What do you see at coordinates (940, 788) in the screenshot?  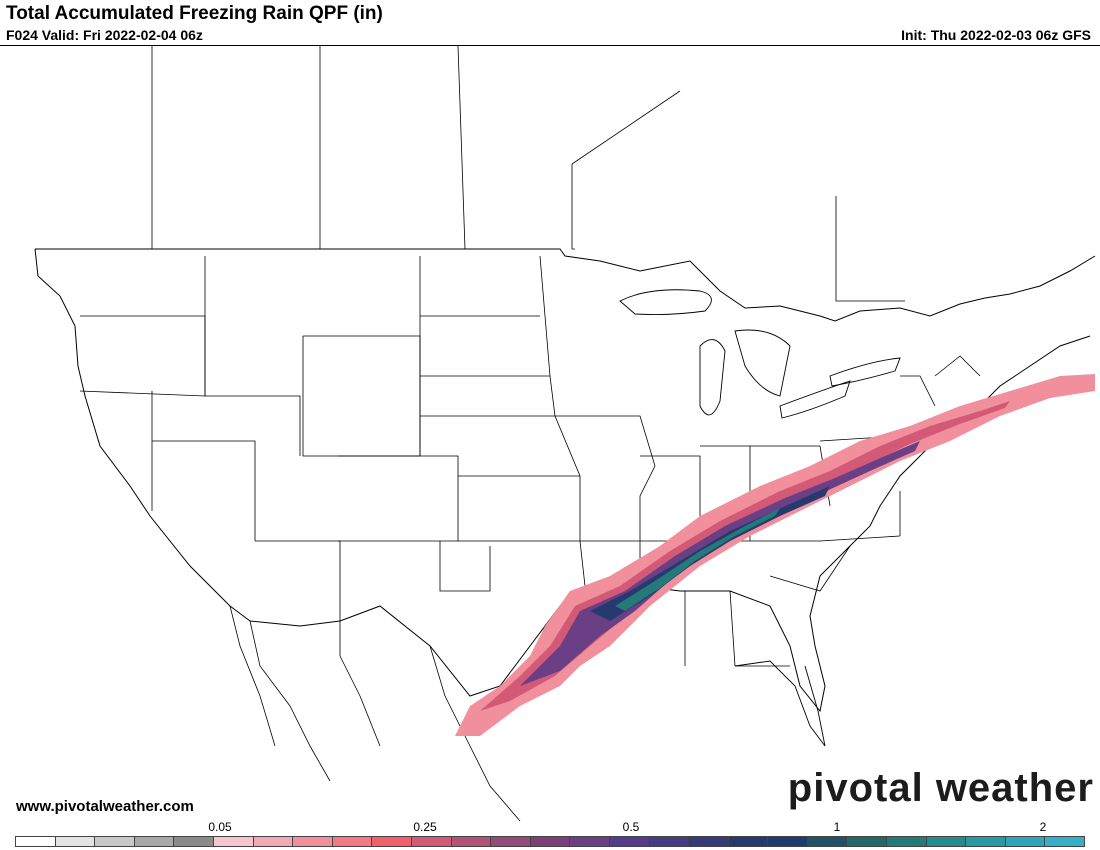 I see `brand-logo: pivotal weather` at bounding box center [940, 788].